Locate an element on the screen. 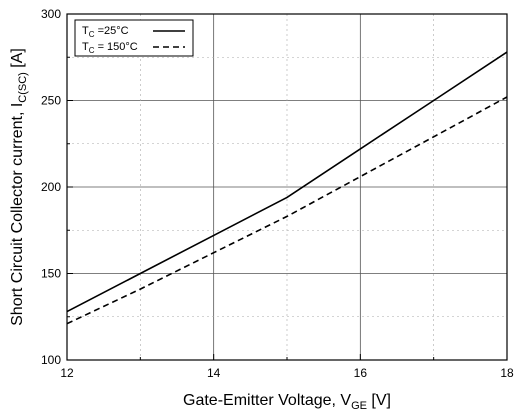 The width and height of the screenshot is (516, 414). x-axis-title-subscript: GE is located at coordinates (359, 406).